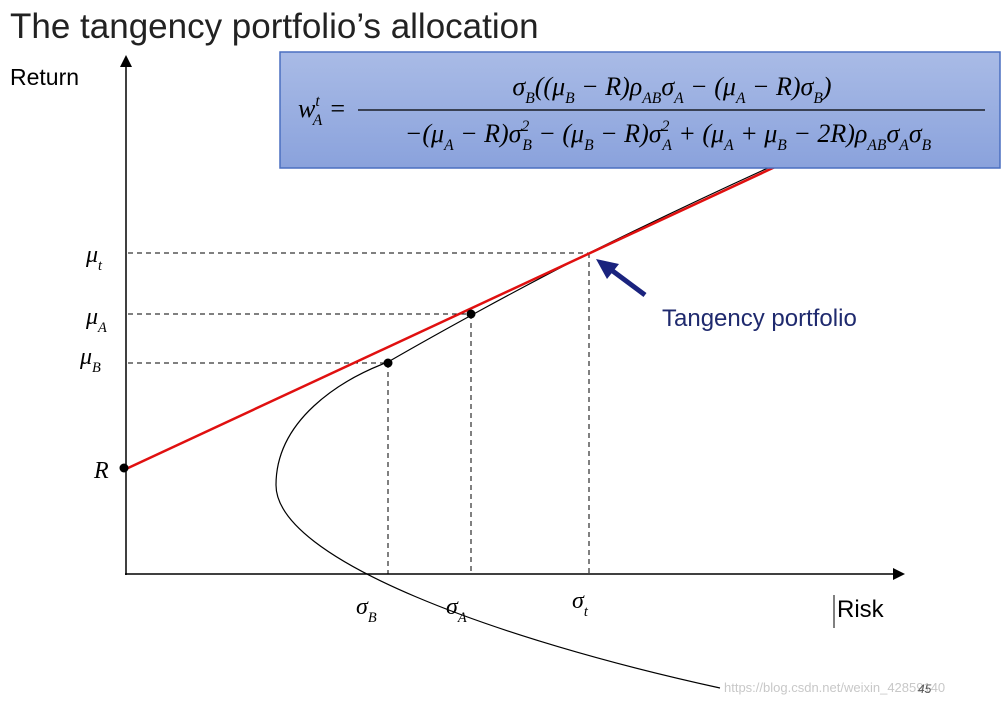 The image size is (1004, 704). What do you see at coordinates (44, 77) in the screenshot?
I see `y-axis-label: Return` at bounding box center [44, 77].